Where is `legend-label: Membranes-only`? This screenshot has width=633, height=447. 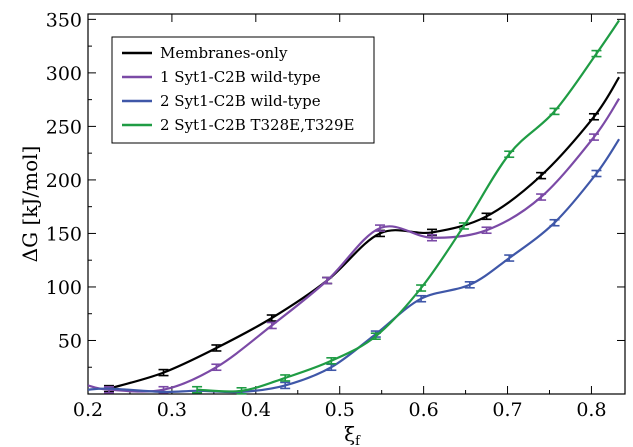
legend-label: Membranes-only is located at coordinates (224, 53).